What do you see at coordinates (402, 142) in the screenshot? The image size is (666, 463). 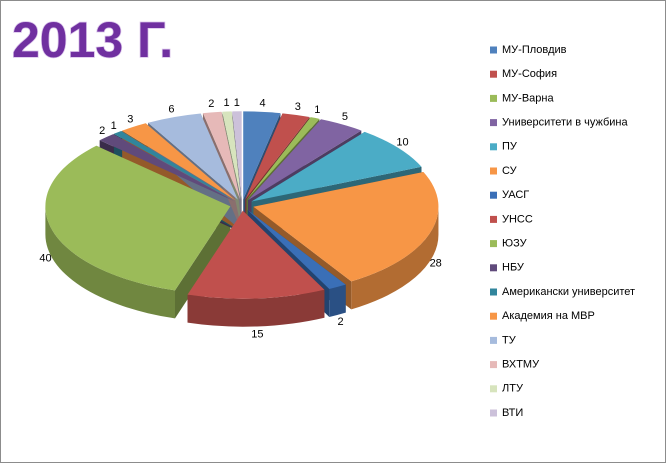 I see `value-label: 10` at bounding box center [402, 142].